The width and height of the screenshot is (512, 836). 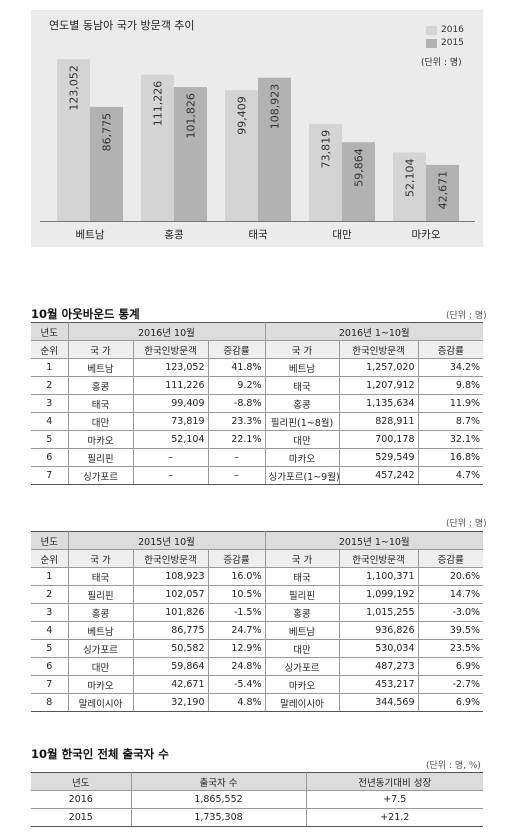 I want to click on growth-cell: 9.8%, so click(x=450, y=385).